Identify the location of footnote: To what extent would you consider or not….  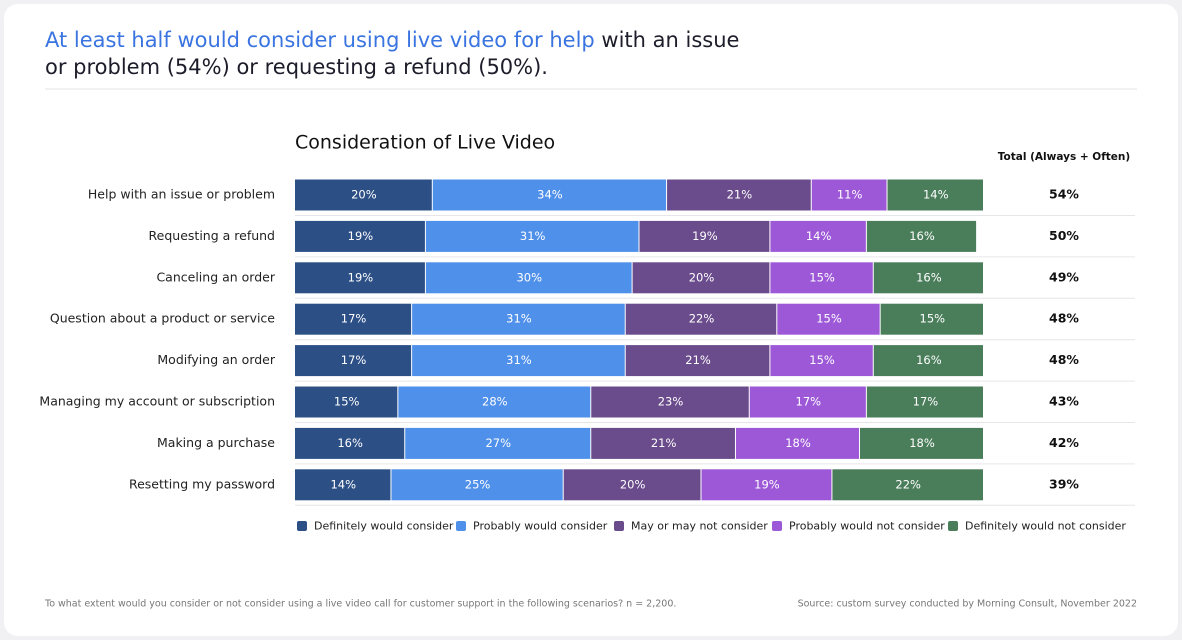
(360, 604).